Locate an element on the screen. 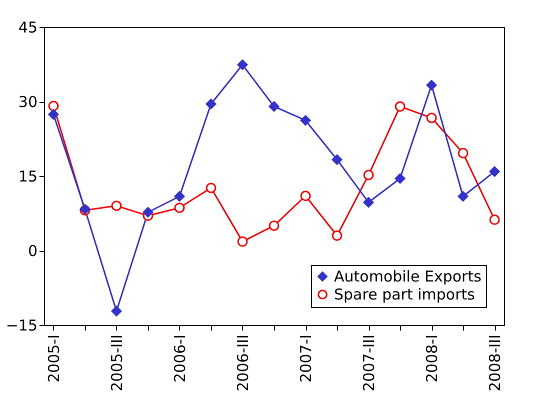 The height and width of the screenshot is (412, 534). y-tick-label: 45 is located at coordinates (28, 27).